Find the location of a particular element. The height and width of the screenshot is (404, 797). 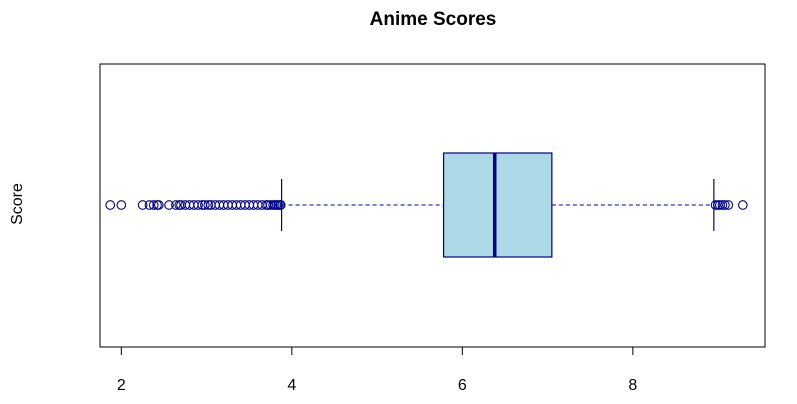

x-tick-label: 8 is located at coordinates (632, 385).